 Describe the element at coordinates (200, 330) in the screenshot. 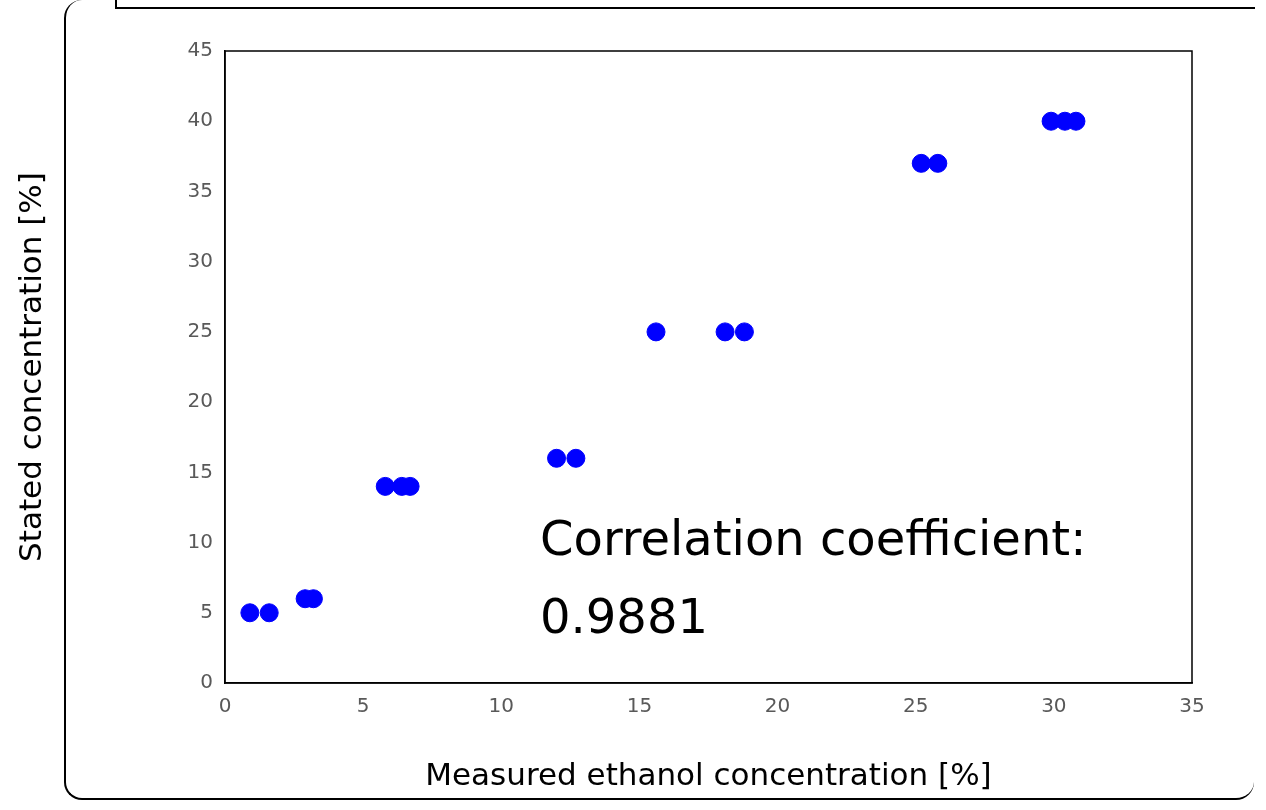

I see `y-tick-label: 25` at that location.